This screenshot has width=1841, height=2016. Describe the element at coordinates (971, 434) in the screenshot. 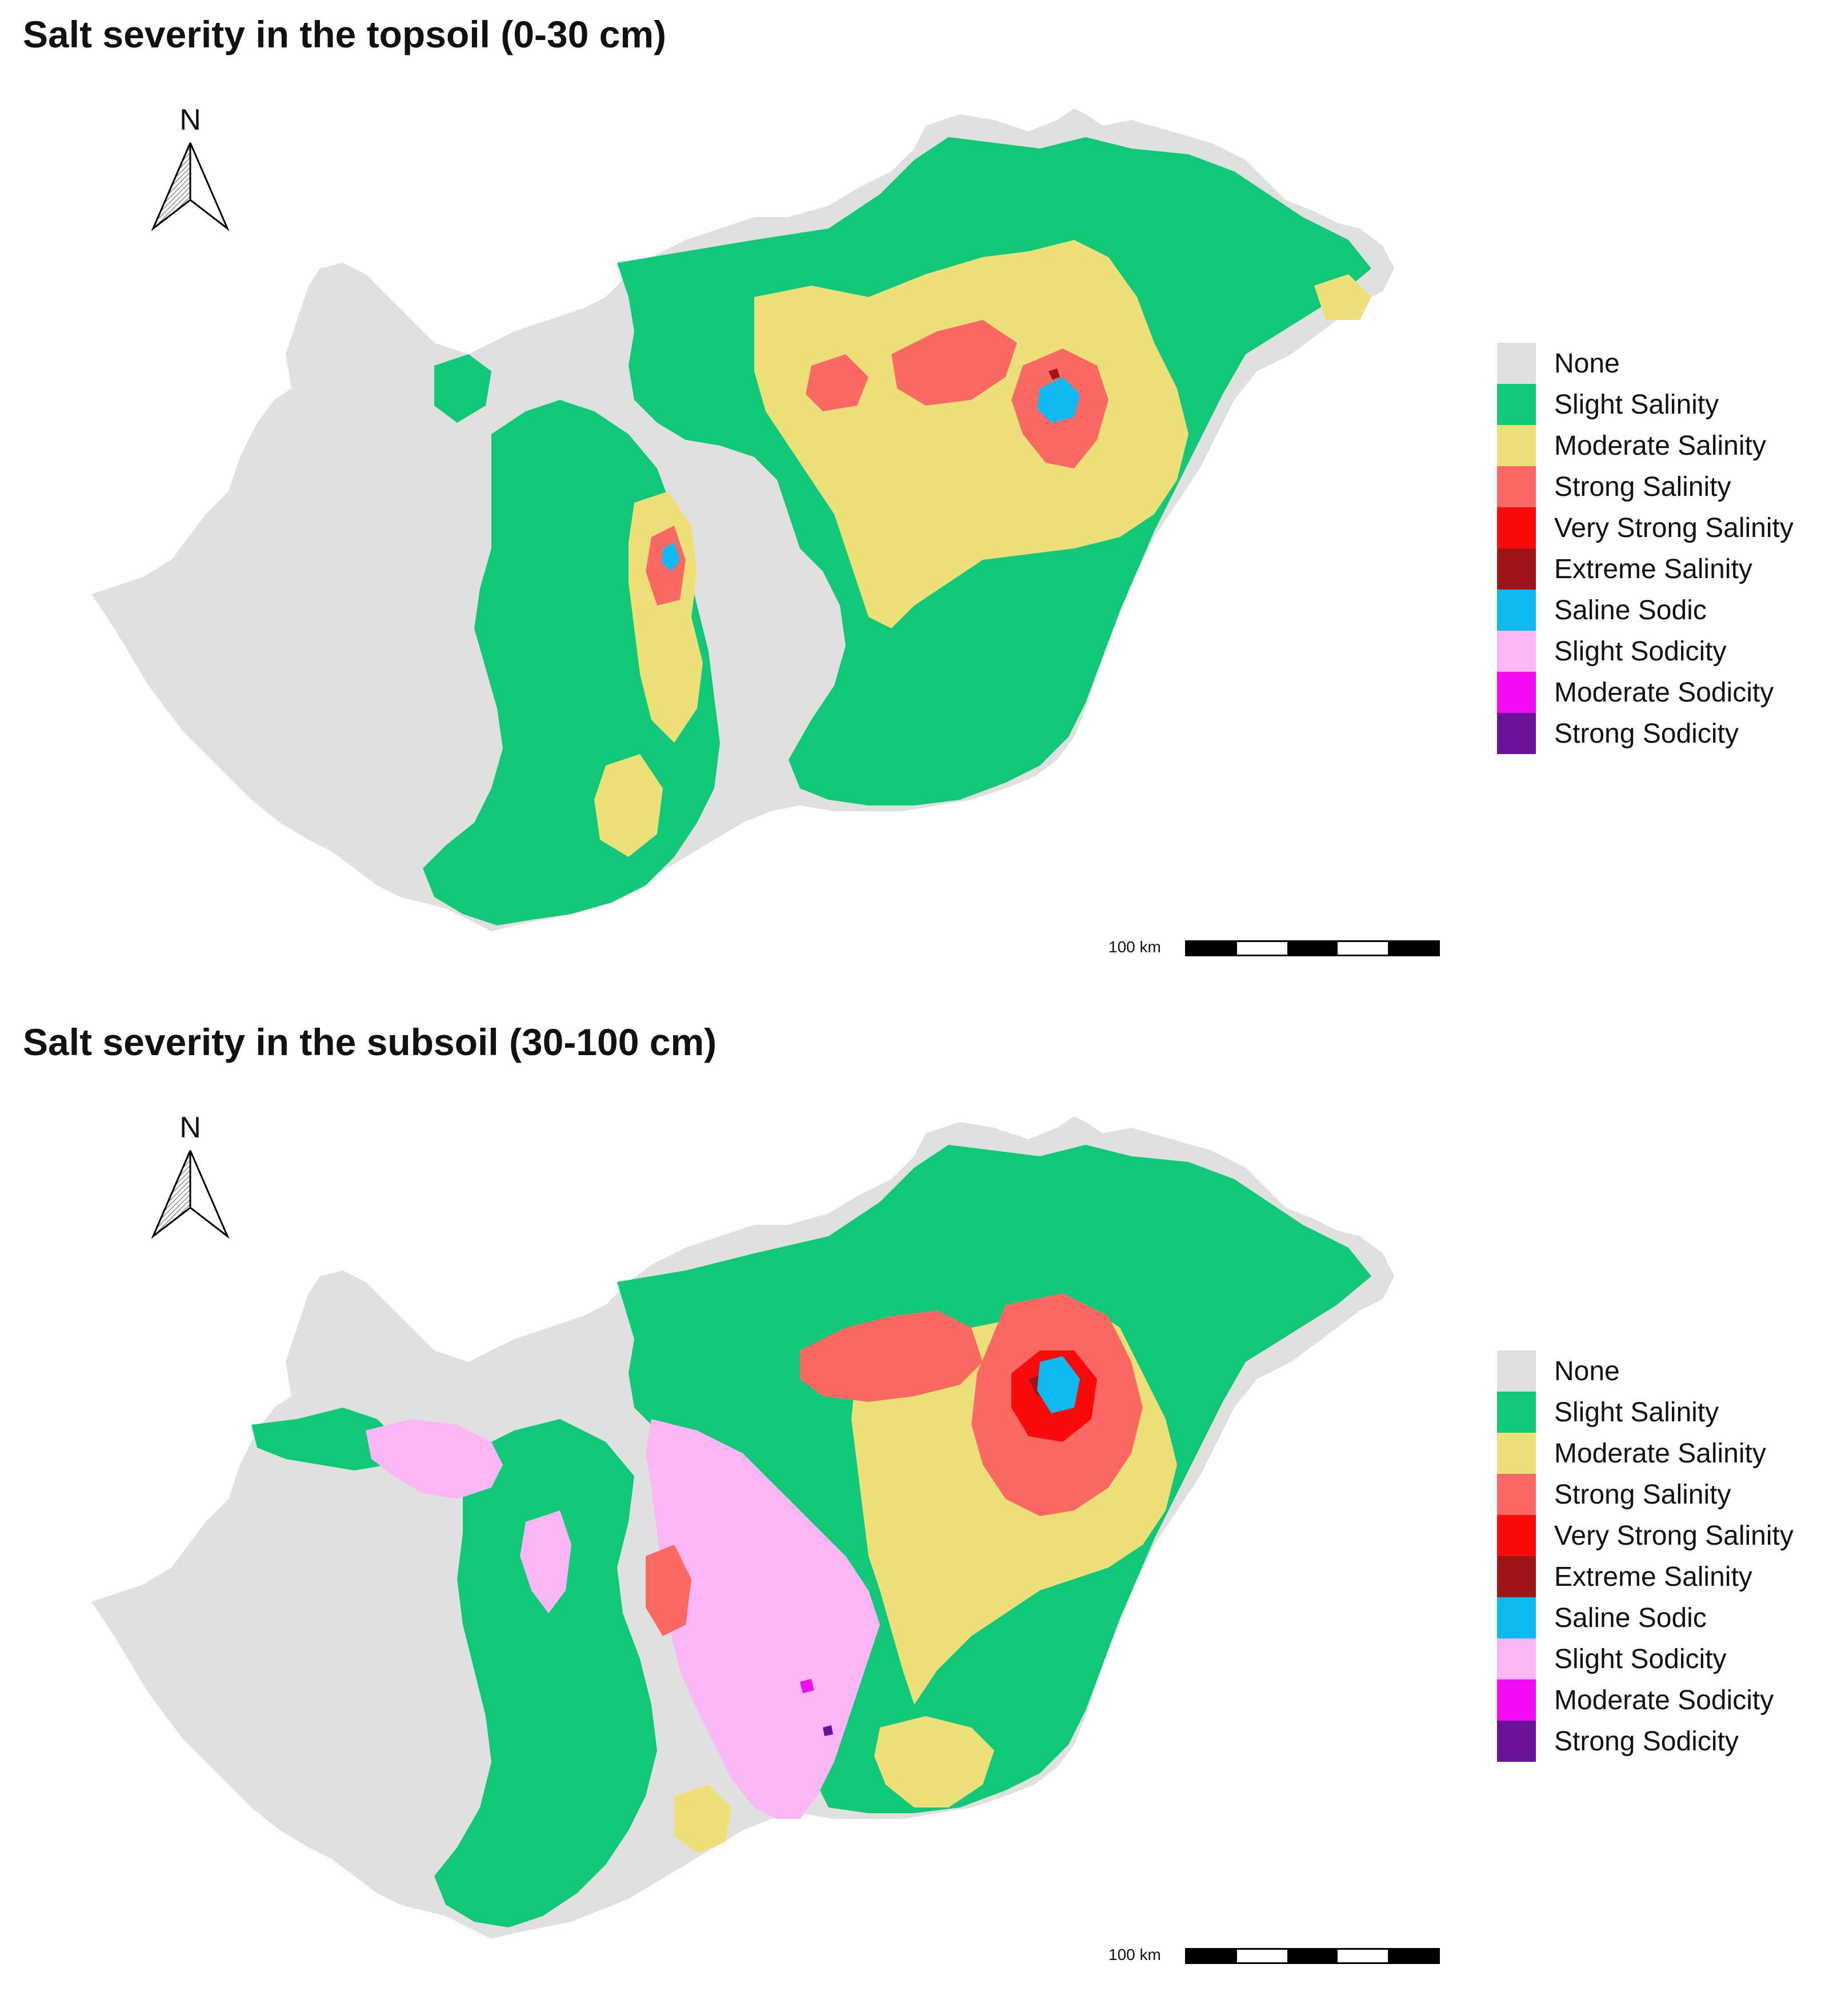

I see `region-moderate-salinity` at that location.